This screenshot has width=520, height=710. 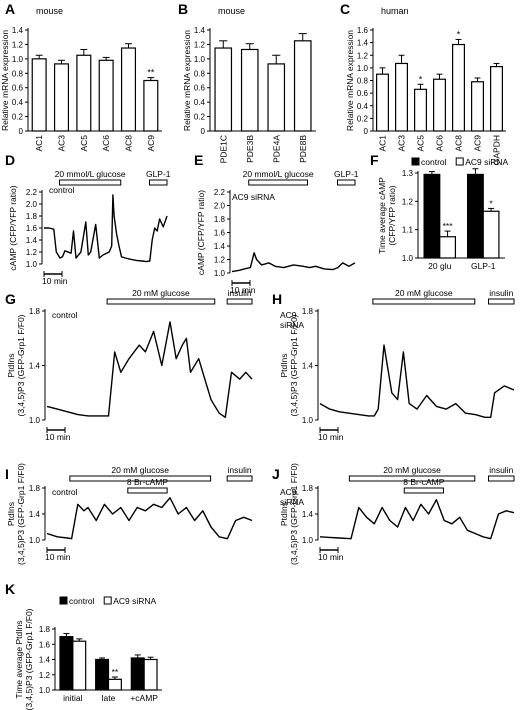 I want to click on y-tick-label: 2.0, so click(x=32, y=204).